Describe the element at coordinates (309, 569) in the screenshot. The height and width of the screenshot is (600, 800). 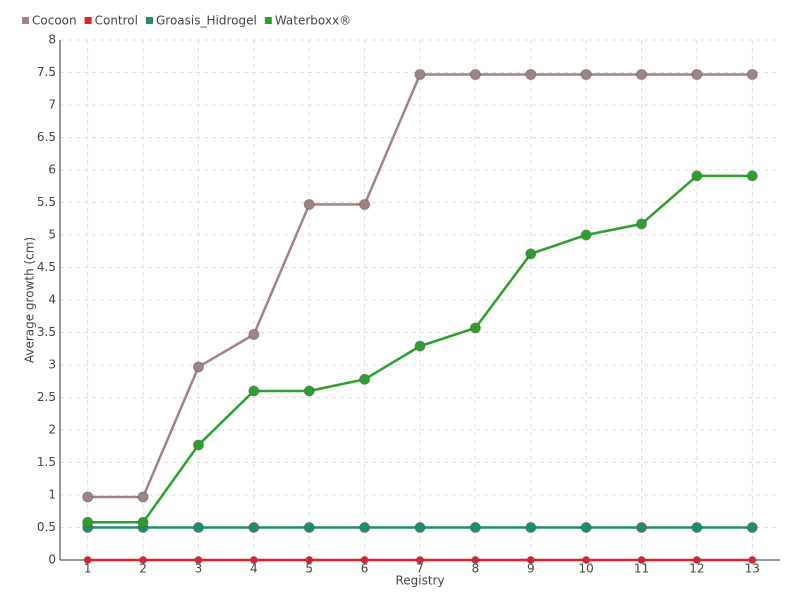
I see `x-tick-label: 5` at that location.